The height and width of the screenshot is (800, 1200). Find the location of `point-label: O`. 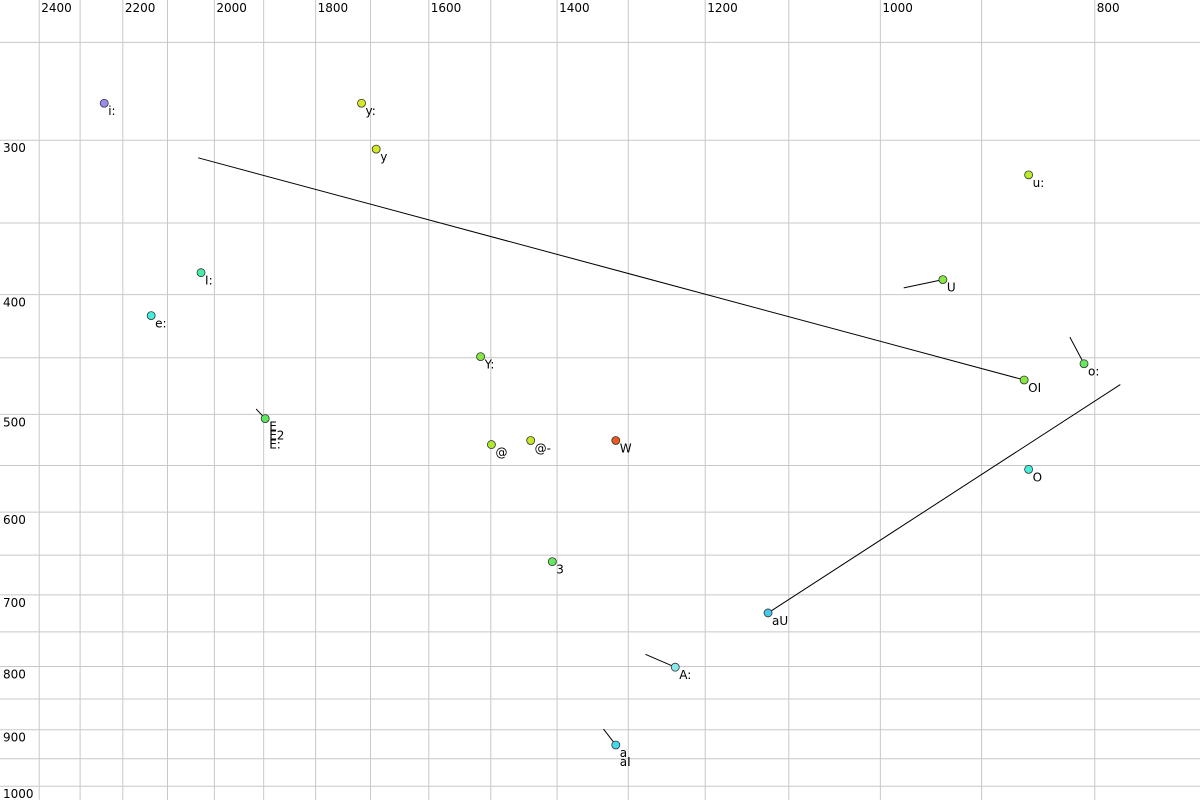

point-label: O is located at coordinates (1037, 477).